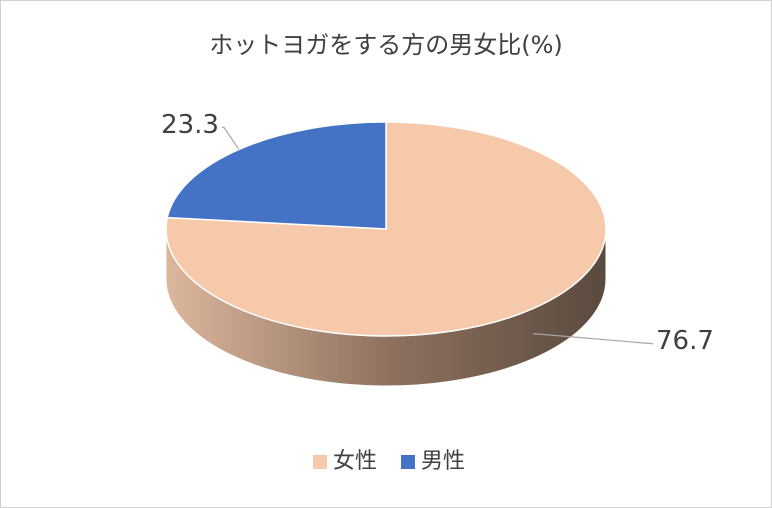 The image size is (772, 508). What do you see at coordinates (685, 341) in the screenshot?
I see `data-label: 76.7` at bounding box center [685, 341].